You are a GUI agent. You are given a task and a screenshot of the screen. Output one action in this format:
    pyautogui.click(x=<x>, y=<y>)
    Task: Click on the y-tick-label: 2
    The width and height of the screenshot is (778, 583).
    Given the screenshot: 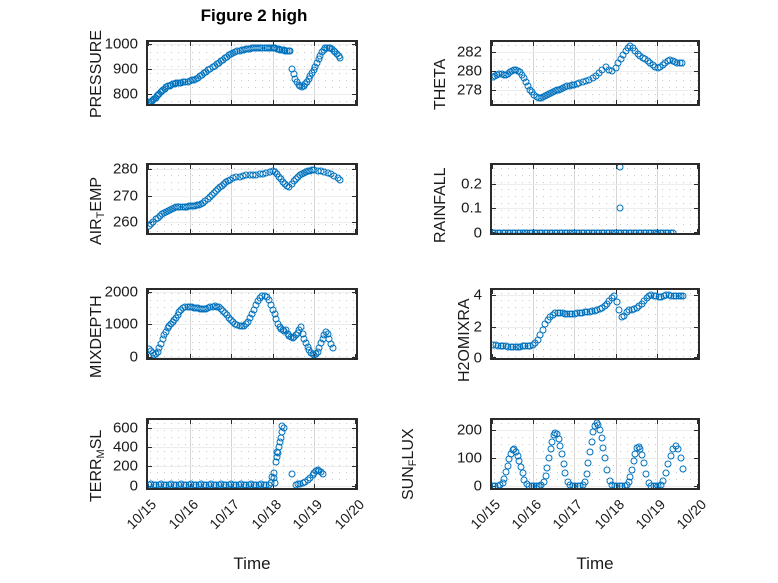 What is the action you would take?
    pyautogui.click(x=477, y=327)
    